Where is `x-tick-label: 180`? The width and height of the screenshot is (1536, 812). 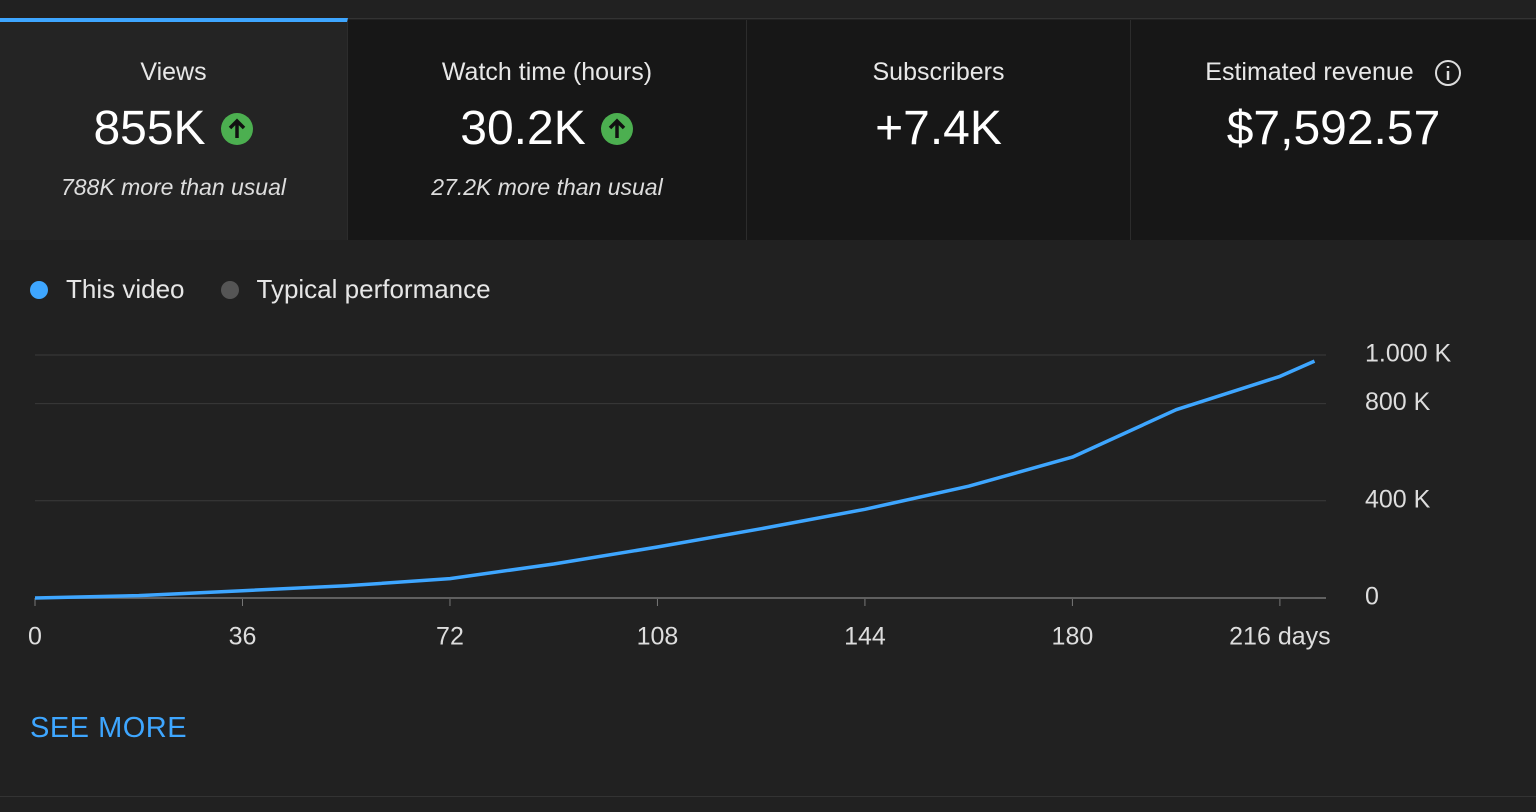
x-tick-label: 180 is located at coordinates (1073, 637).